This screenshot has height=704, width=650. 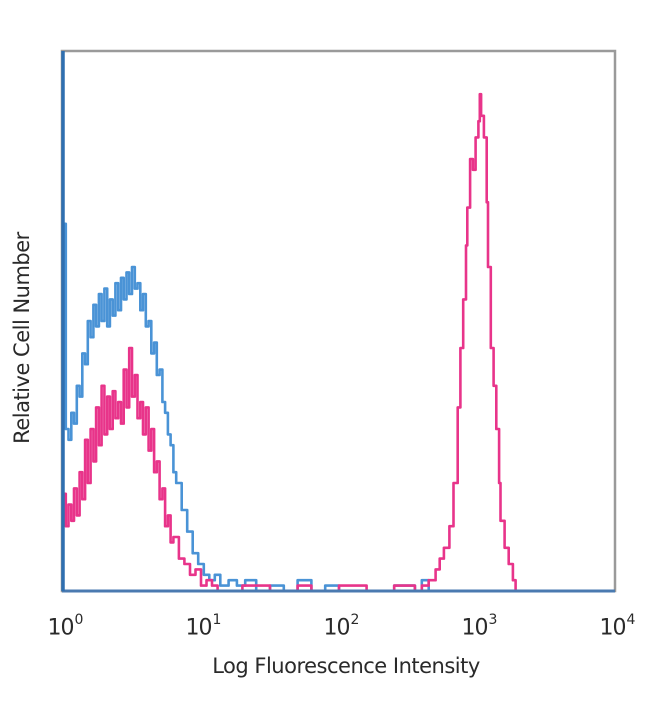 I want to click on x-axis-title: Log Fluorescence Intensity, so click(x=346, y=666).